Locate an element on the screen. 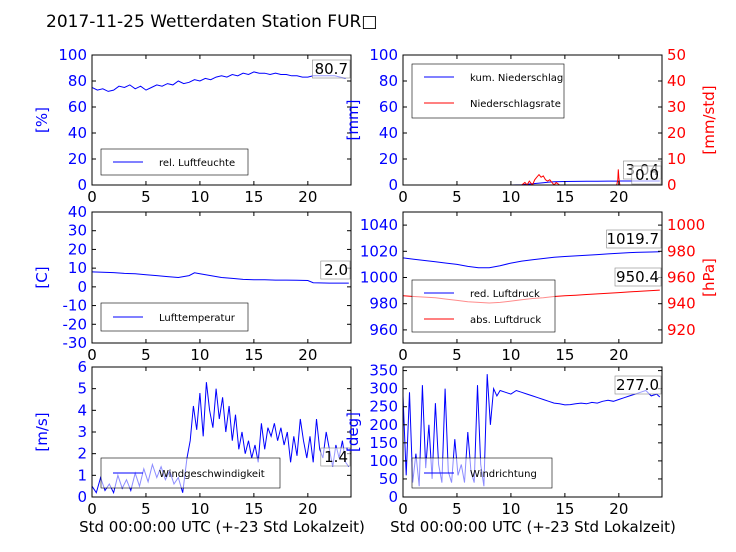  y2-axis-label: [hPa] is located at coordinates (709, 277).